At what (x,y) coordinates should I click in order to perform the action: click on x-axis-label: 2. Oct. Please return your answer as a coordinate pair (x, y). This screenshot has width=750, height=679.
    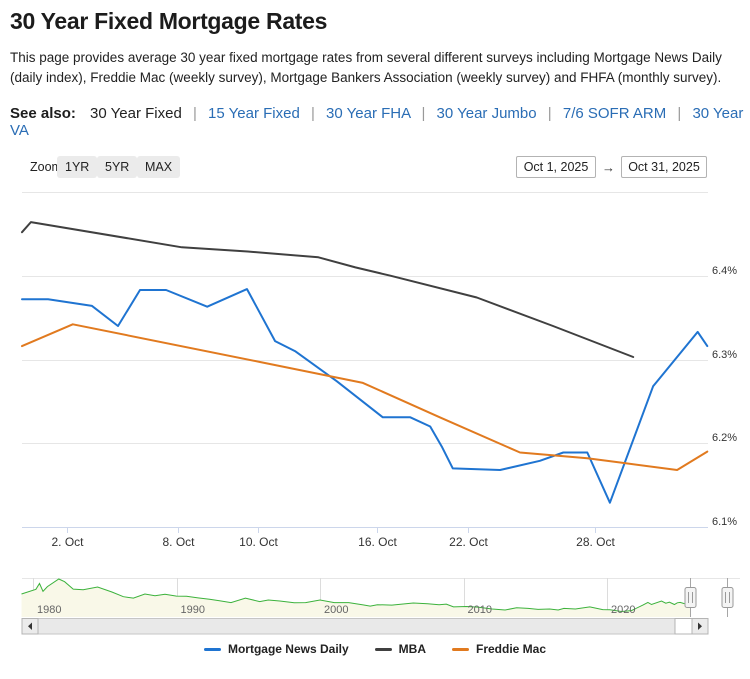
    Looking at the image, I should click on (67, 542).